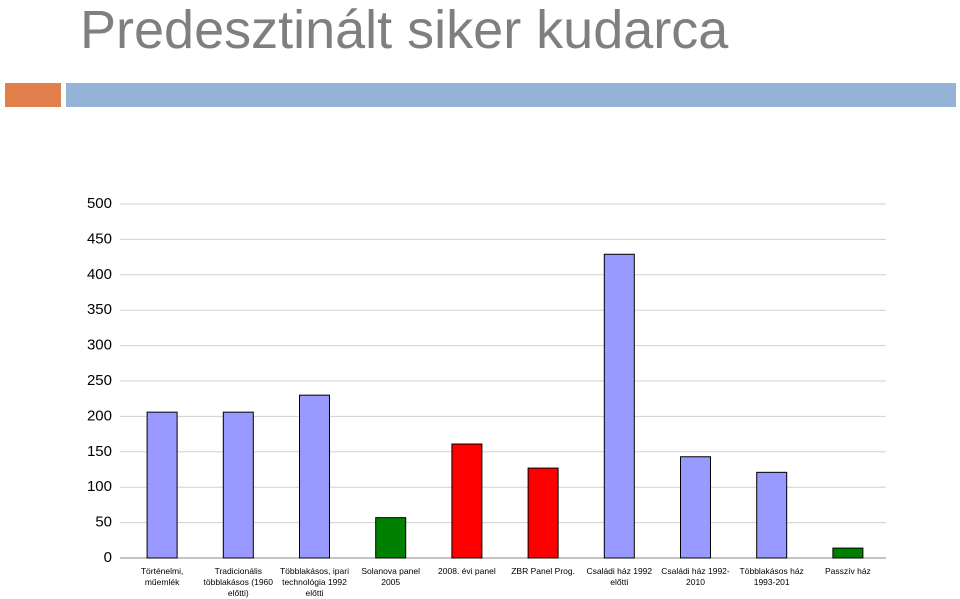 The image size is (960, 599). Describe the element at coordinates (162, 576) in the screenshot. I see `x-tick-label: Történelmi, műemlék` at that location.